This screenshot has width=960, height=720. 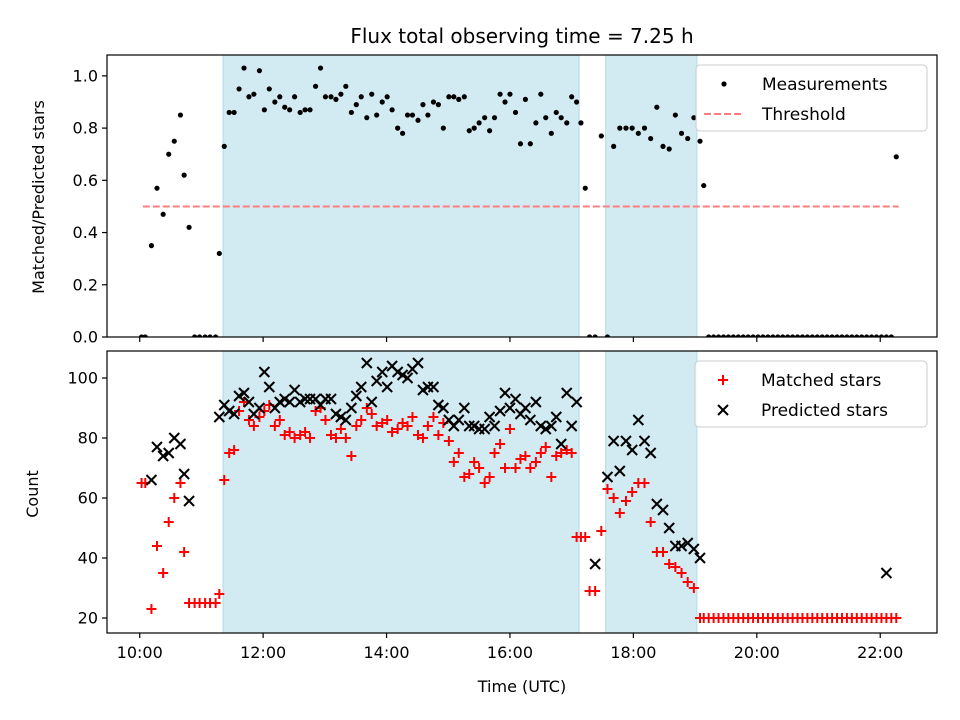 What do you see at coordinates (811, 98) in the screenshot?
I see `legend: Measurements Threshold` at bounding box center [811, 98].